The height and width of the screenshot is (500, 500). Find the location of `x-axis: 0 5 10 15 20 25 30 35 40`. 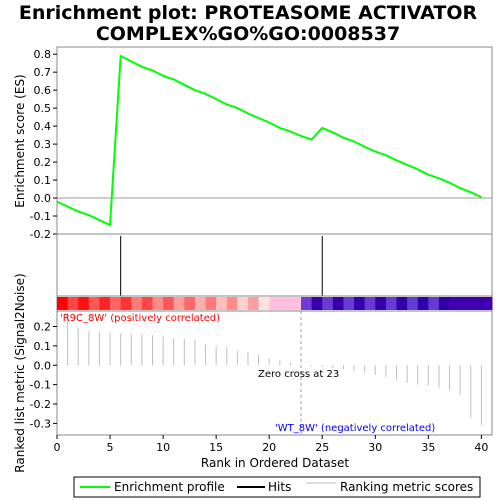

x-axis: 0 5 10 15 20 25 30 35 40 is located at coordinates (271, 444).